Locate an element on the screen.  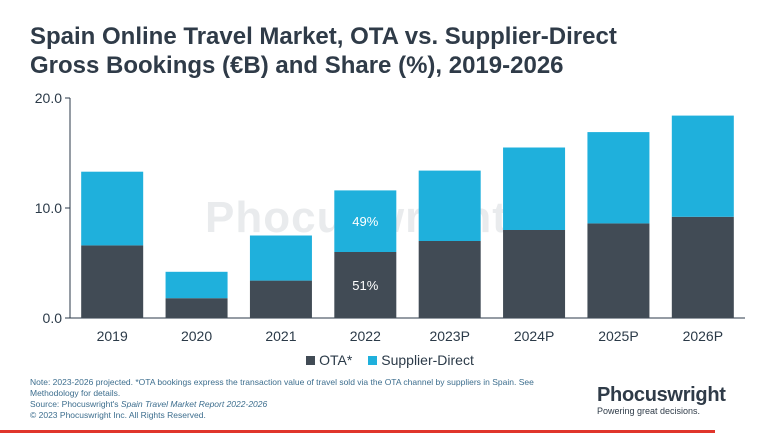
legend-label-ota: OTA* is located at coordinates (336, 360).